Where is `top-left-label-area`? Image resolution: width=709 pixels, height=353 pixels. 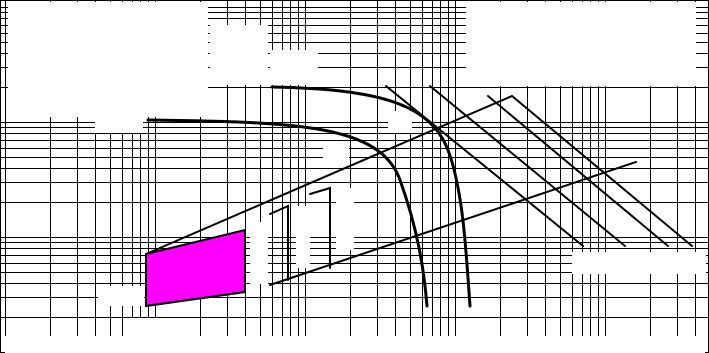
top-left-label-area is located at coordinates (108, 59).